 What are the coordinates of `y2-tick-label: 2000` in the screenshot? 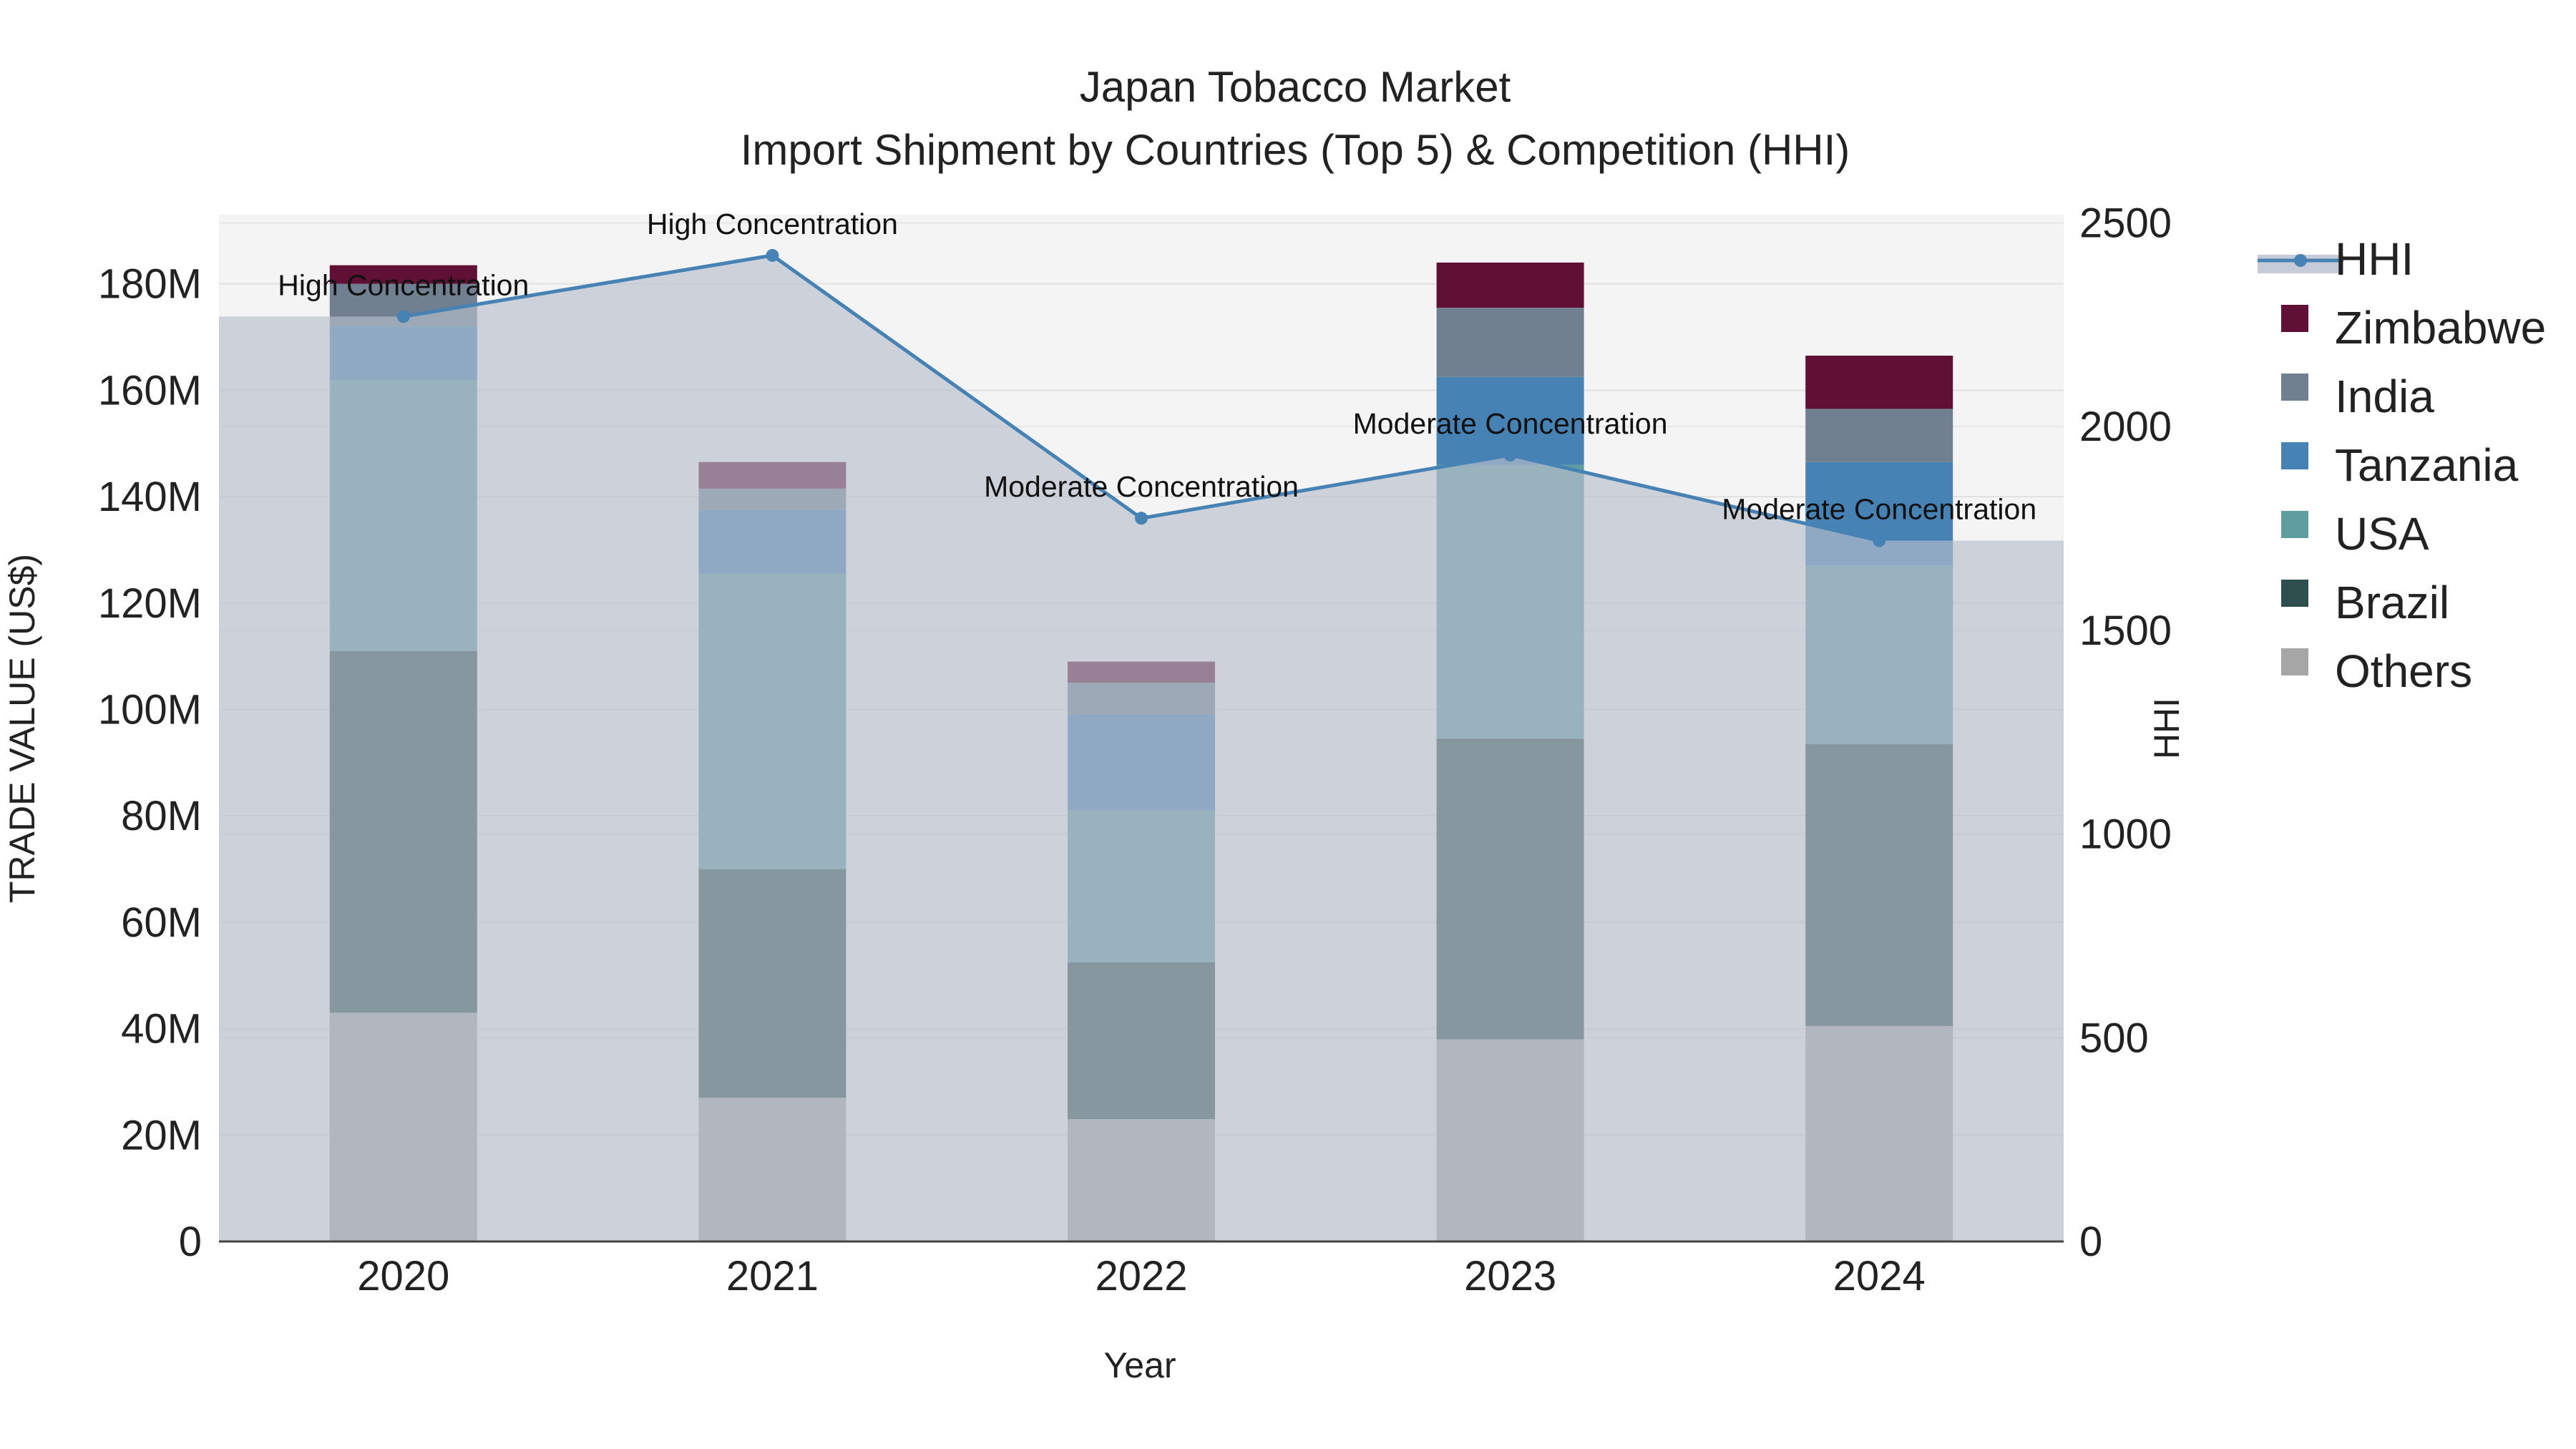 It's located at (2125, 427).